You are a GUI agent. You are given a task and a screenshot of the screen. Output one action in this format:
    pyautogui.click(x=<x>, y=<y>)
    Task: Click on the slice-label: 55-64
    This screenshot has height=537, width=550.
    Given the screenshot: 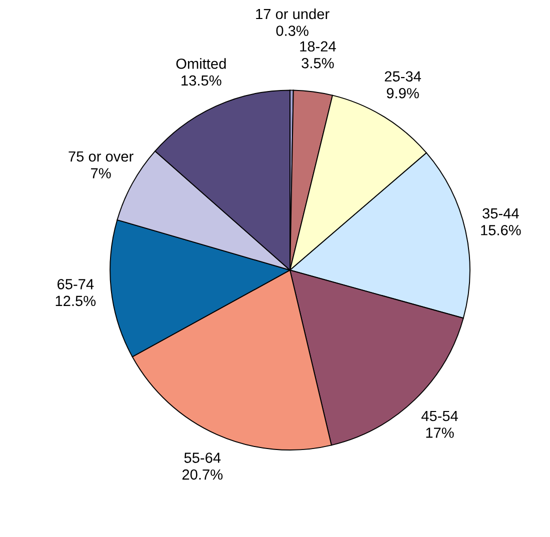 What is the action you would take?
    pyautogui.click(x=202, y=457)
    